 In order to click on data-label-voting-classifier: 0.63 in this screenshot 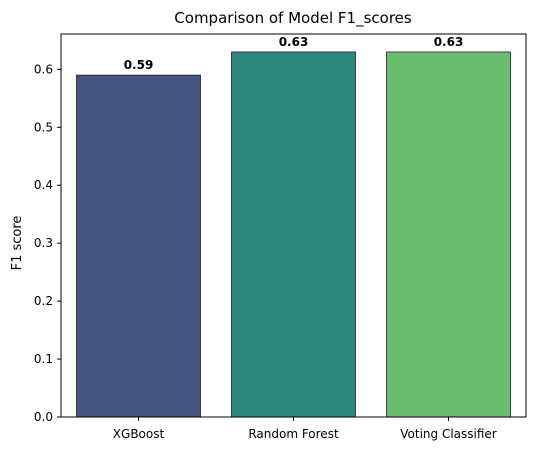, I will do `click(449, 42)`.